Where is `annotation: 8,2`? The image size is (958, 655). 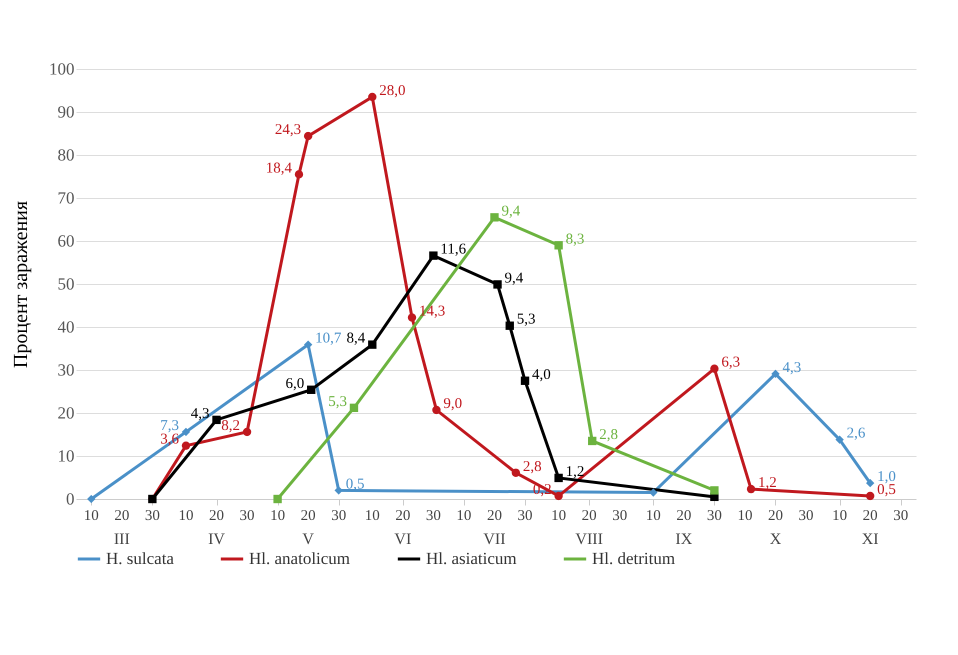 annotation: 8,2 is located at coordinates (230, 426).